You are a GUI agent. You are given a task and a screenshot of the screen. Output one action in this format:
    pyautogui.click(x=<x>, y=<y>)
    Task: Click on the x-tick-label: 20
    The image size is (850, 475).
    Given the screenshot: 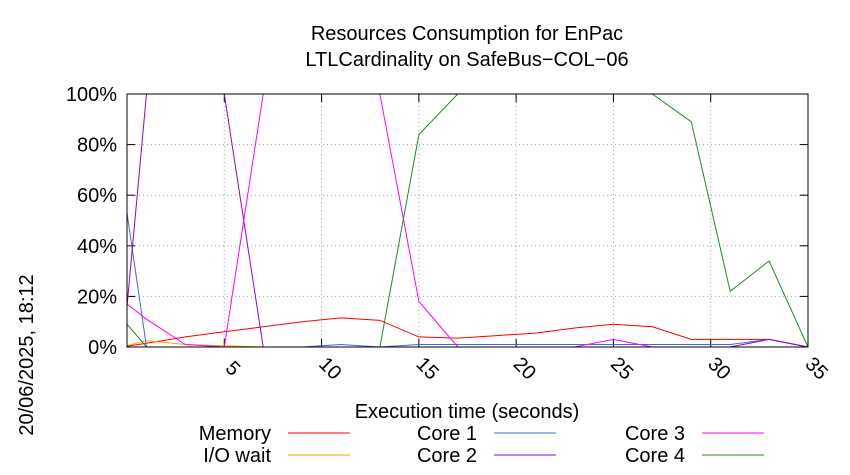 What is the action you would take?
    pyautogui.click(x=524, y=368)
    